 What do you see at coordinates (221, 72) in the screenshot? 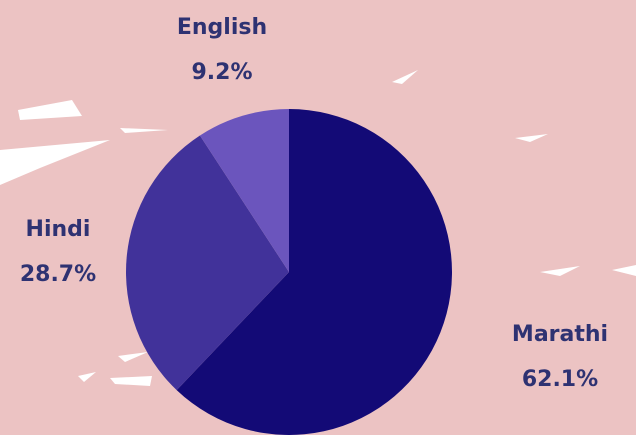
I see `slice-value-label: 9.2%` at bounding box center [221, 72].